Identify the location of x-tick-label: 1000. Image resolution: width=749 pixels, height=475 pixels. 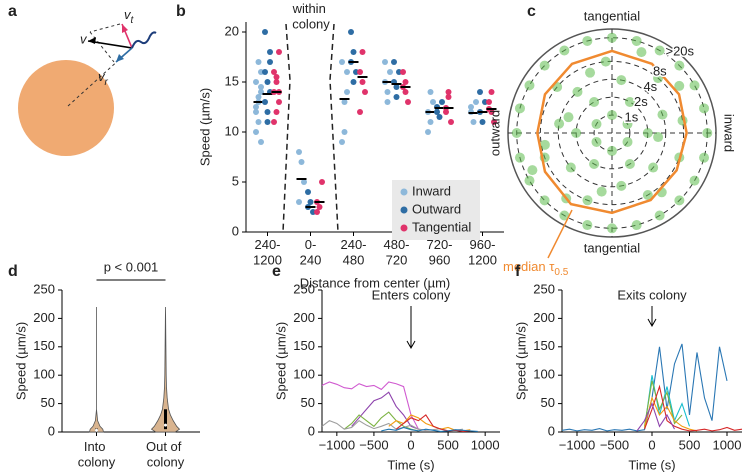
(727, 444).